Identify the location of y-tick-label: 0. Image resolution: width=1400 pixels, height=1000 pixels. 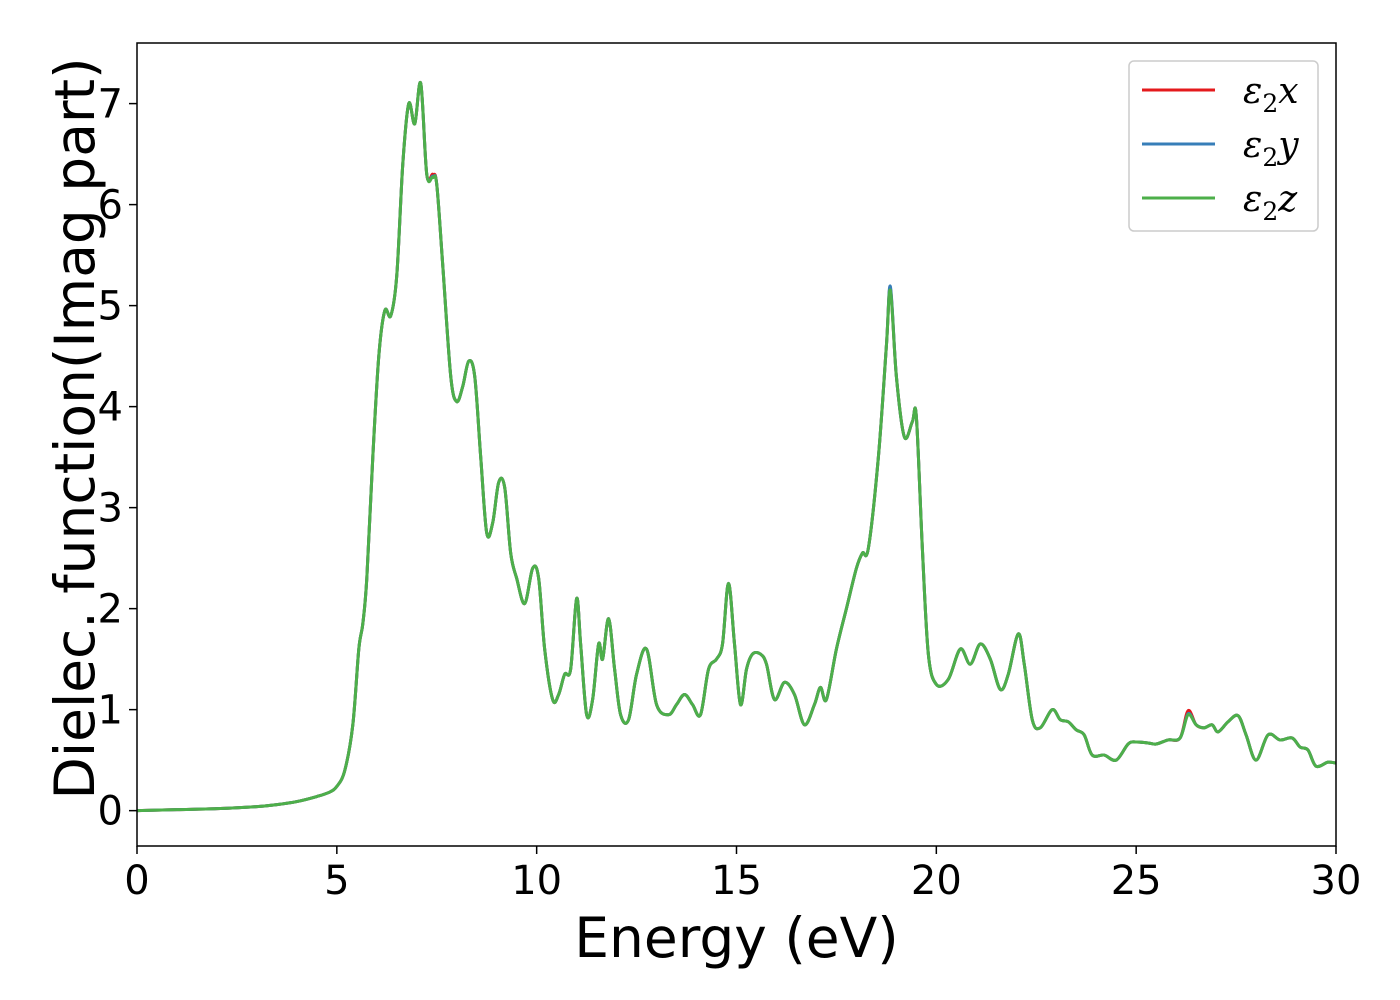
(110, 812).